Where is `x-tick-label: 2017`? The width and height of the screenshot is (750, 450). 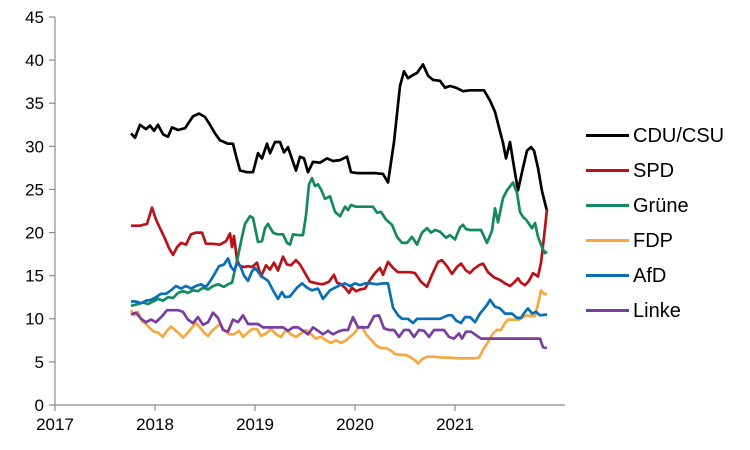
x-tick-label: 2017 is located at coordinates (55, 424).